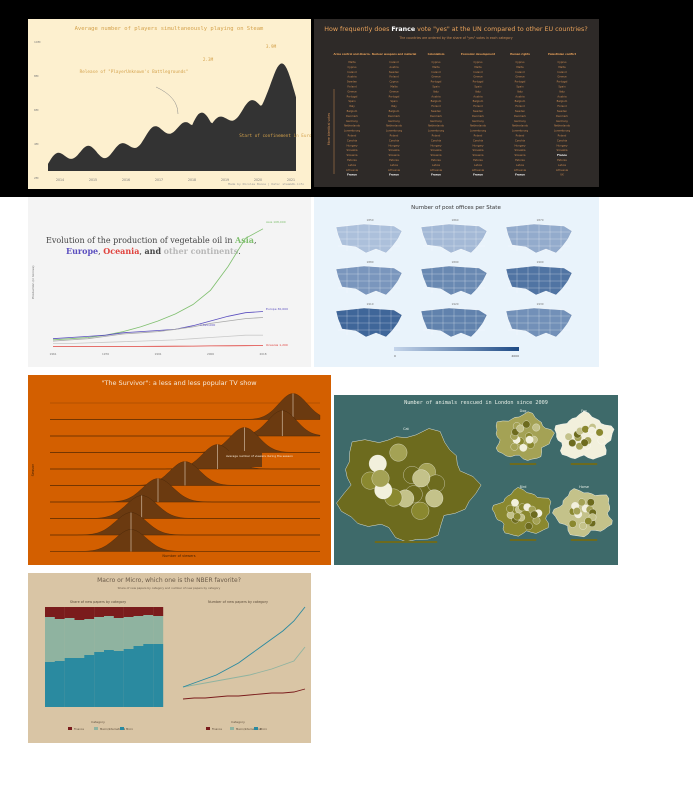 The image size is (693, 785). I want to click on steam-y-tick: 8M, so click(36, 76).